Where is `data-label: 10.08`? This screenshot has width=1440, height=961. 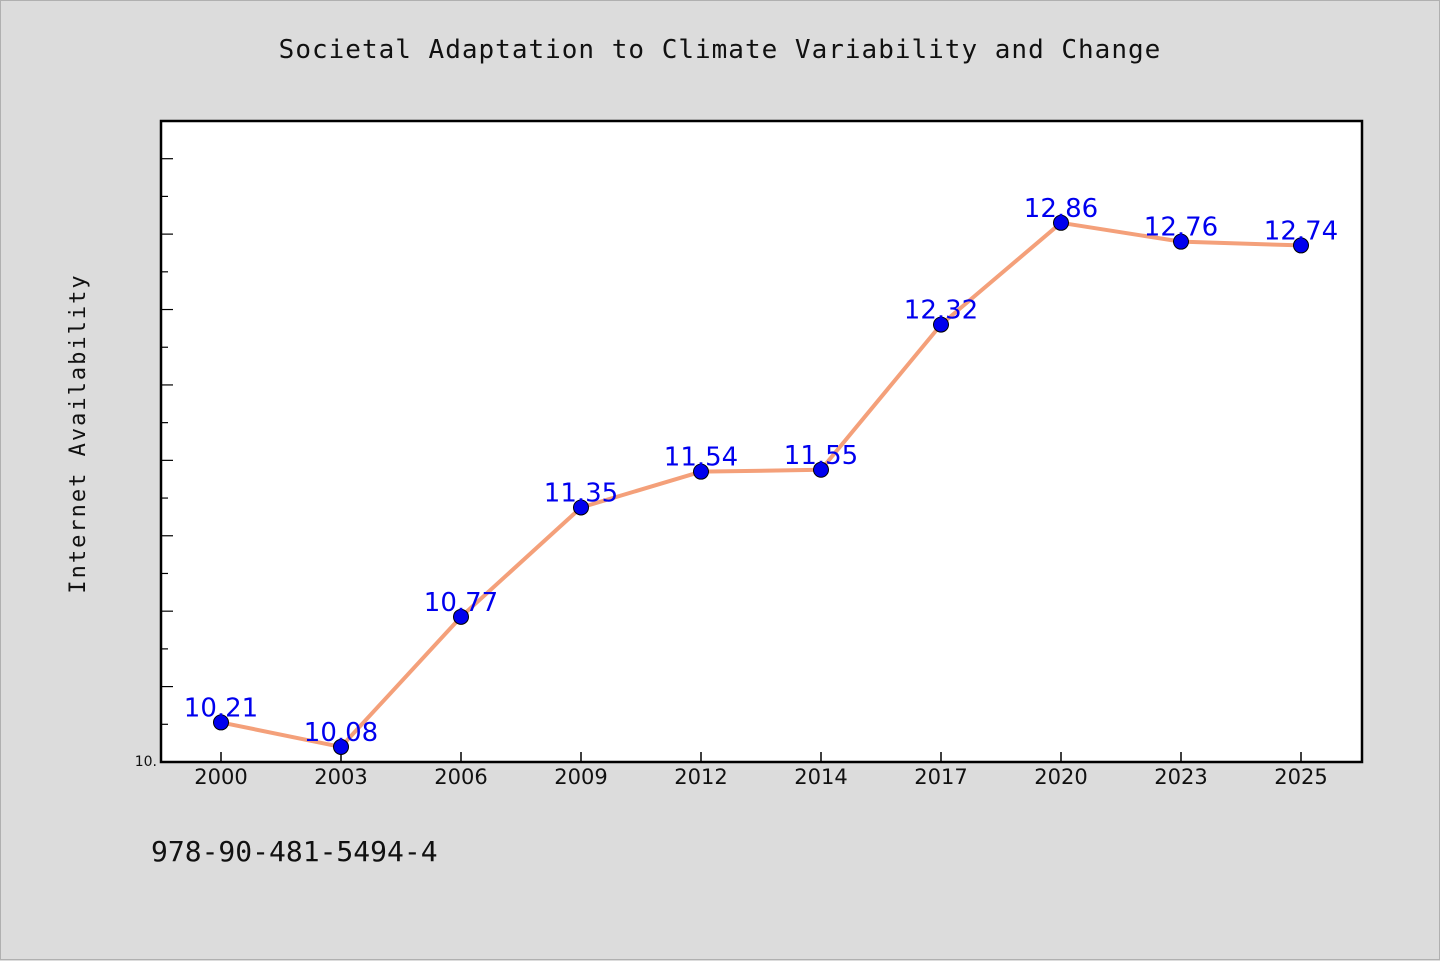
data-label: 10.08 is located at coordinates (341, 733).